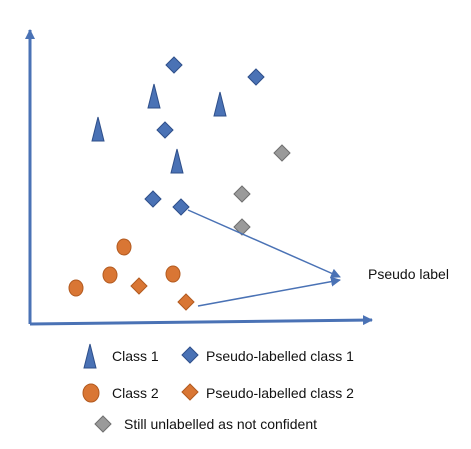 The height and width of the screenshot is (449, 471). Describe the element at coordinates (201, 320) in the screenshot. I see `x-axis` at that location.